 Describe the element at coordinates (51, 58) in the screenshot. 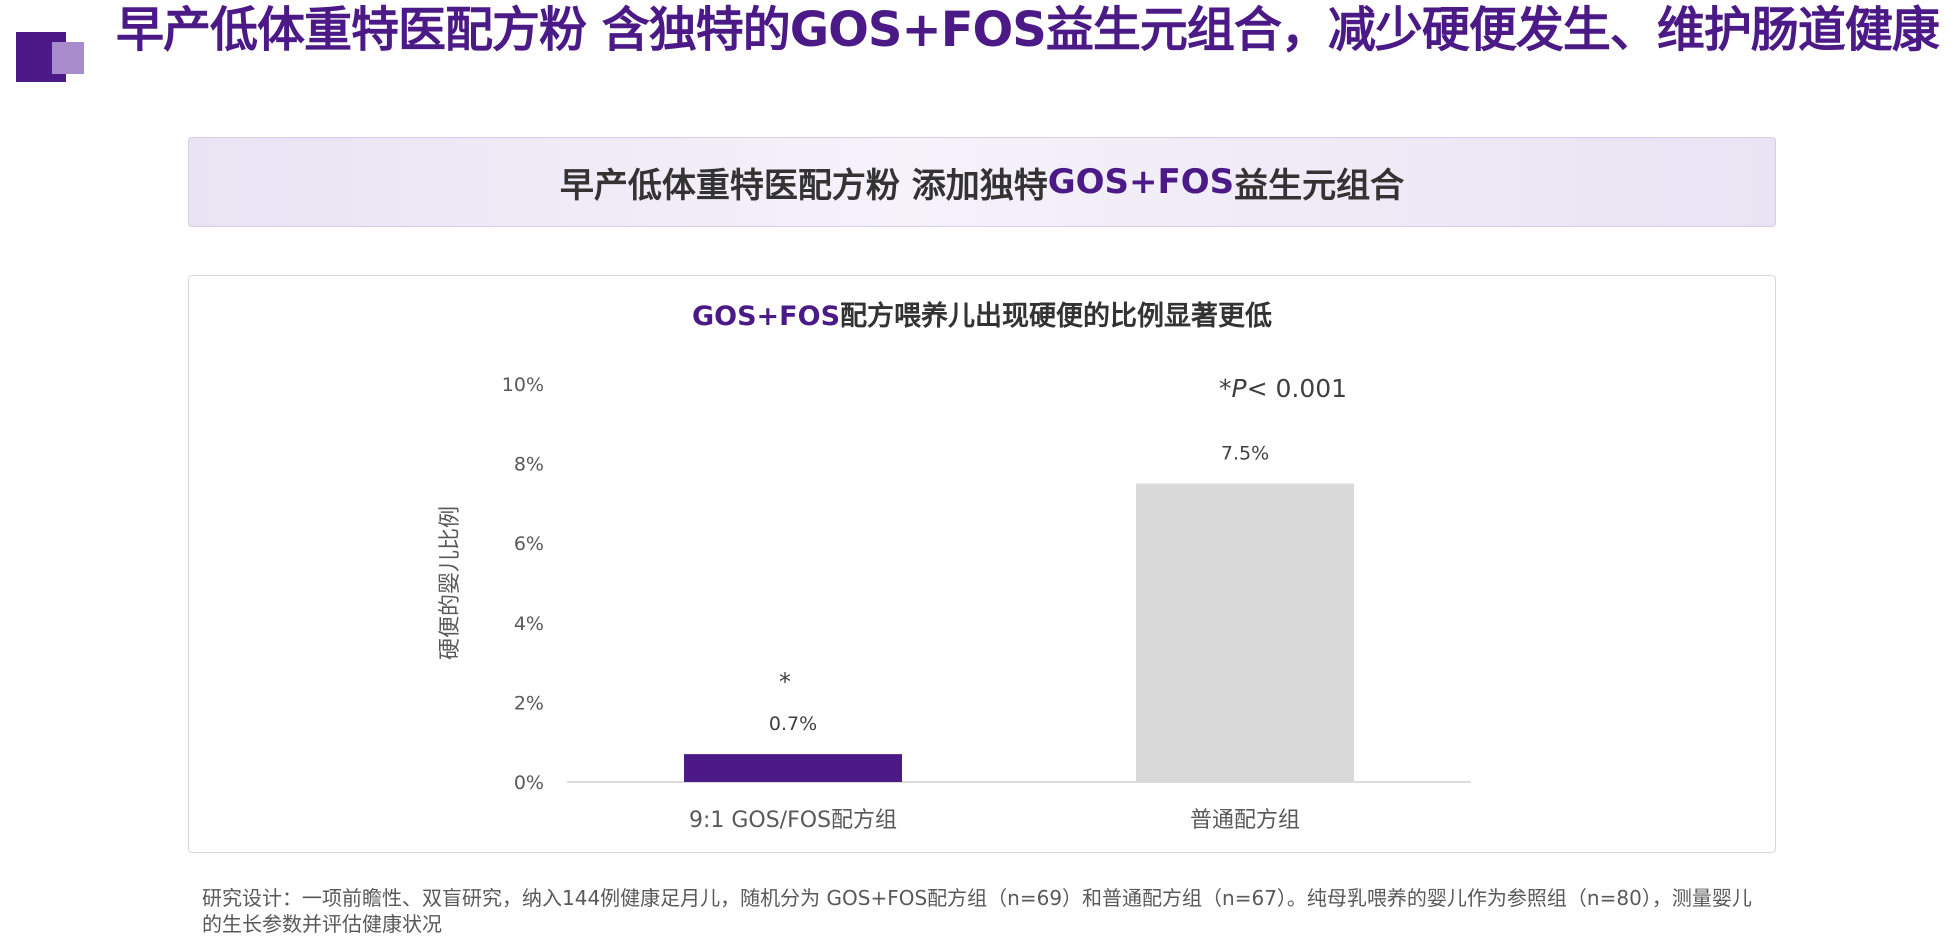

I see `title-decoration` at that location.